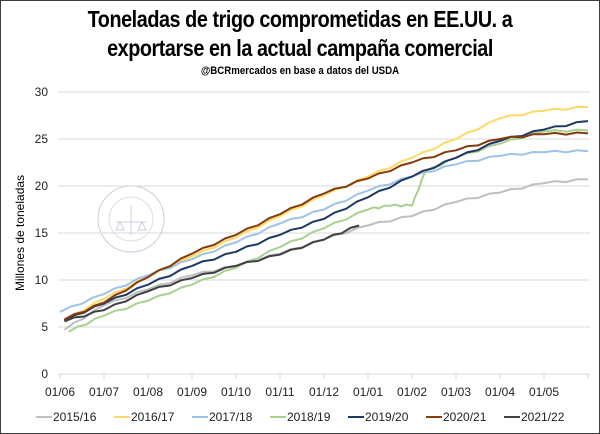 This screenshot has width=600, height=434. I want to click on legend-label: 2016/17, so click(153, 417).